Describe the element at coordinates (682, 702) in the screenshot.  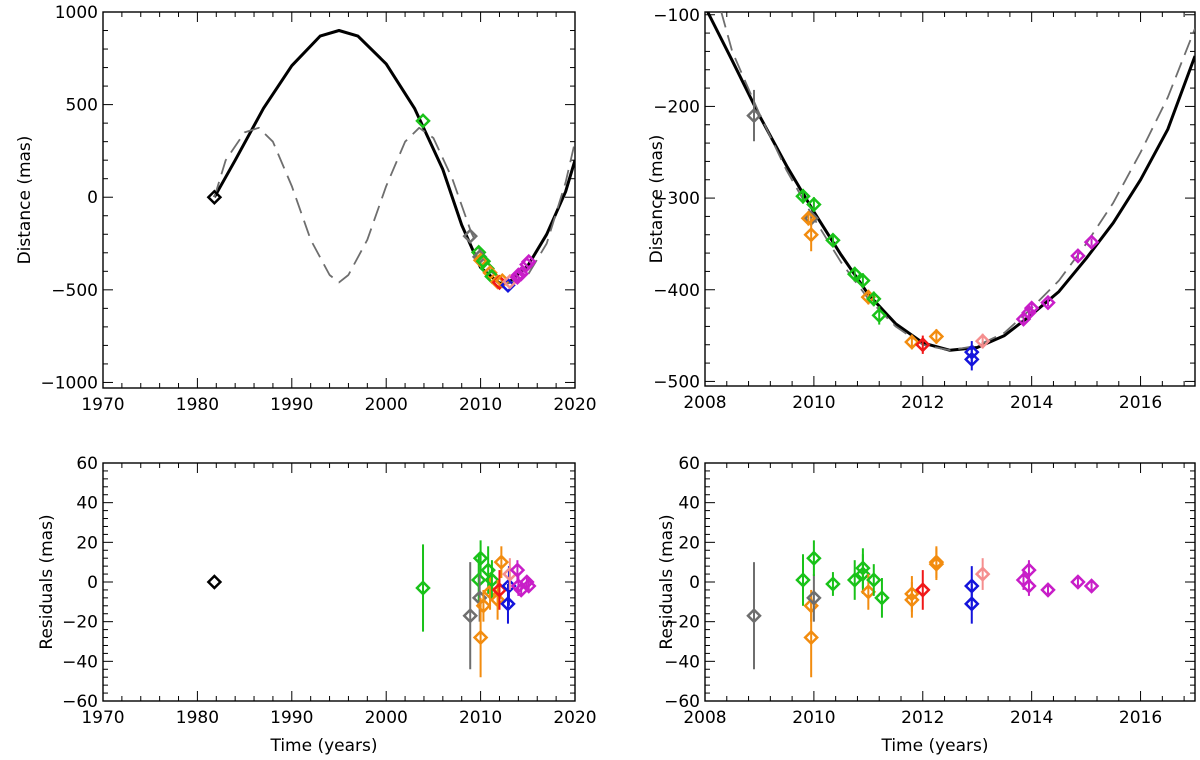
I see `y-tick-label: −60` at that location.